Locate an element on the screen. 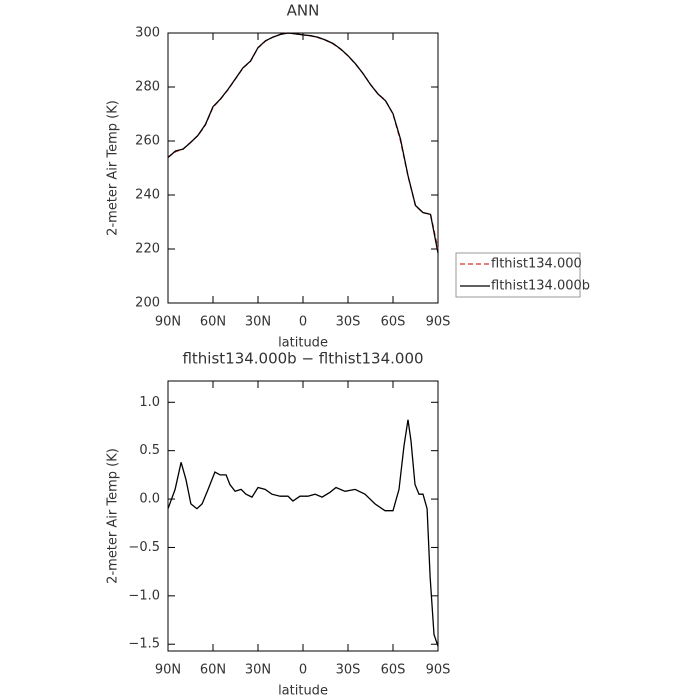 The width and height of the screenshot is (700, 700). y-tick-label: 220 is located at coordinates (147, 249).